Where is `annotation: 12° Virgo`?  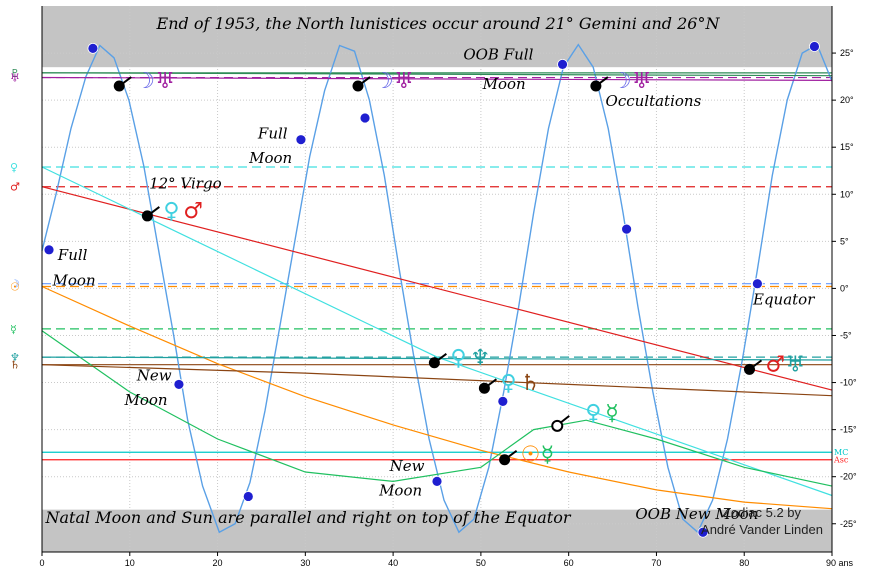 annotation: 12° Virgo is located at coordinates (185, 184).